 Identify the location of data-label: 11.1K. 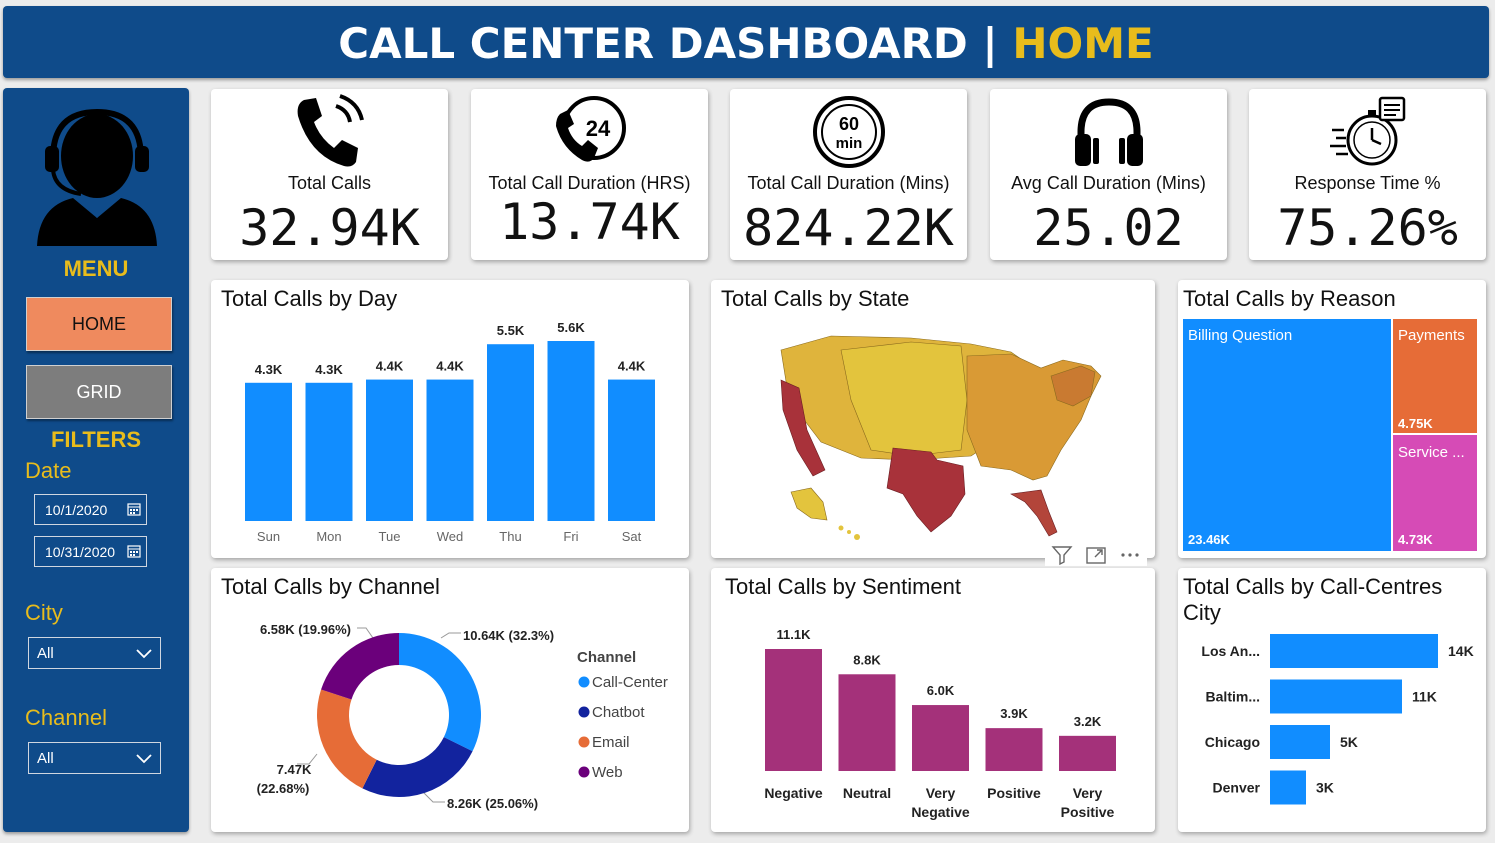
(794, 634).